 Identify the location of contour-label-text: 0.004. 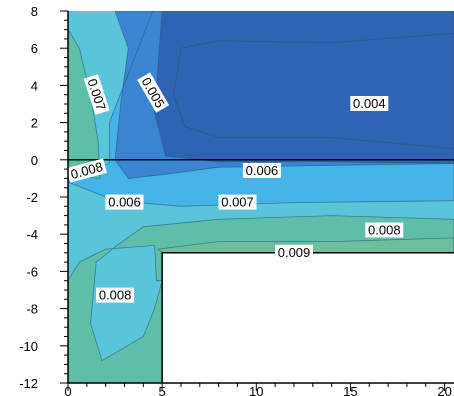
(369, 103).